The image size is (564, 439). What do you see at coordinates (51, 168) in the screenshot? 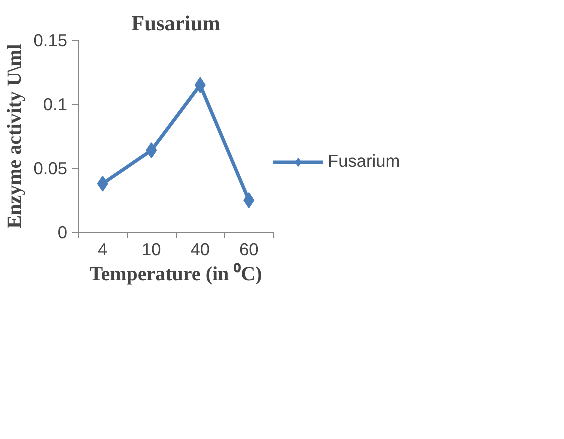
I see `y-tick-label: 0.05` at bounding box center [51, 168].